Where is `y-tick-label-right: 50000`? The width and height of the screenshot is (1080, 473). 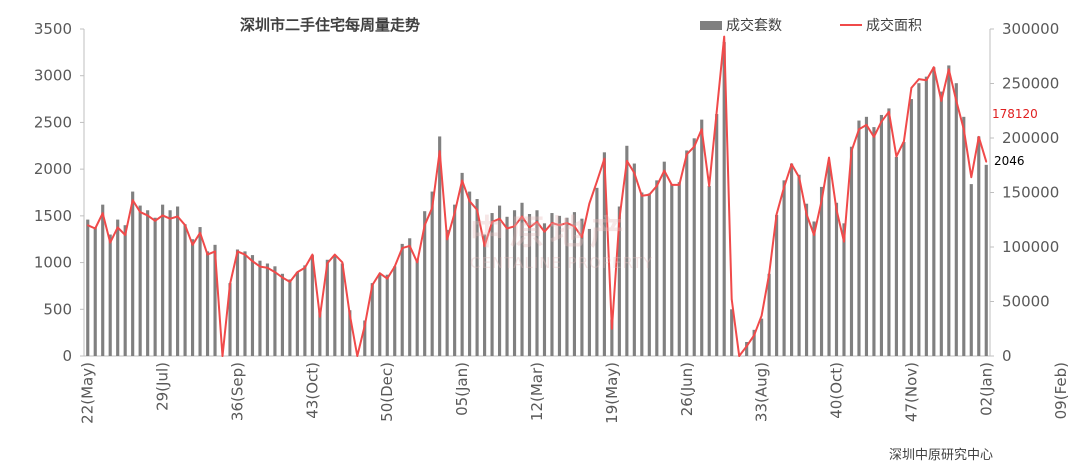
y-tick-label-right: 50000 is located at coordinates (1026, 302).